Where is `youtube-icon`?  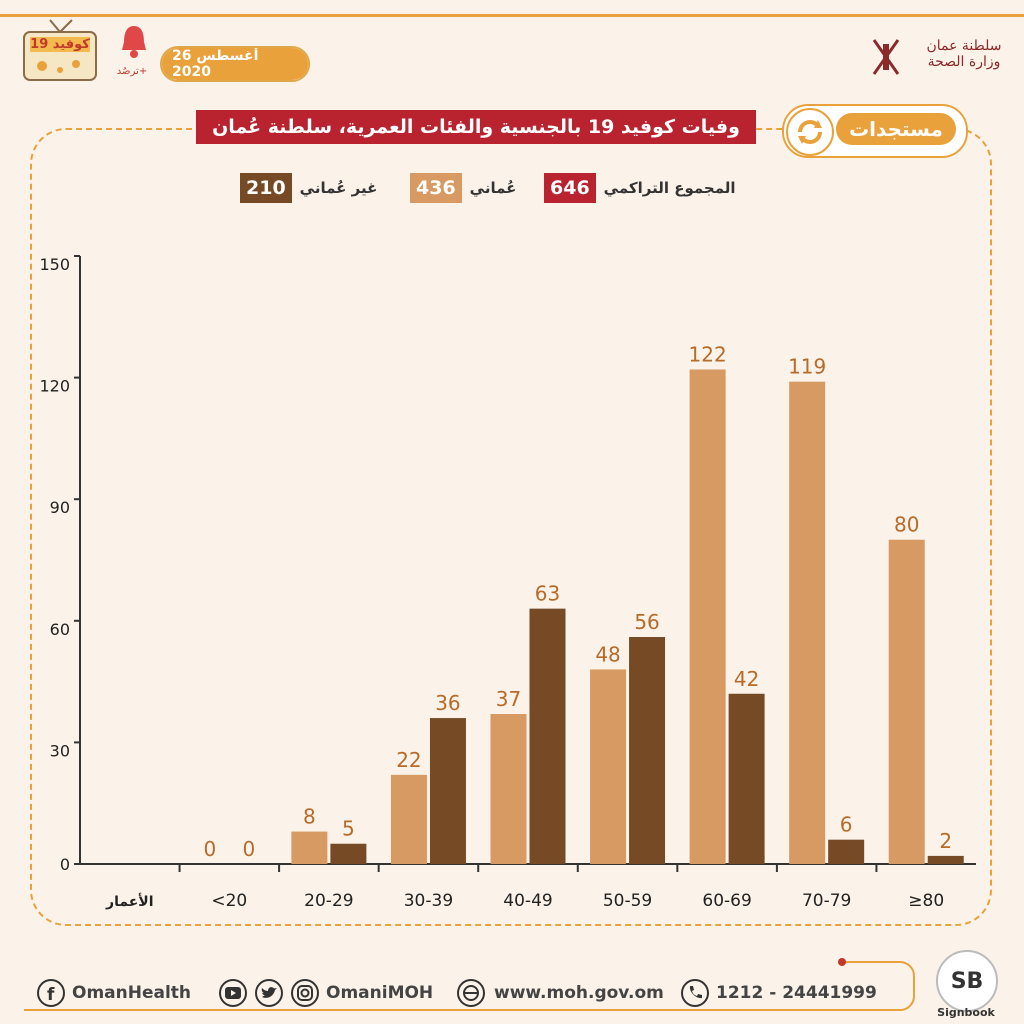 youtube-icon is located at coordinates (233, 993).